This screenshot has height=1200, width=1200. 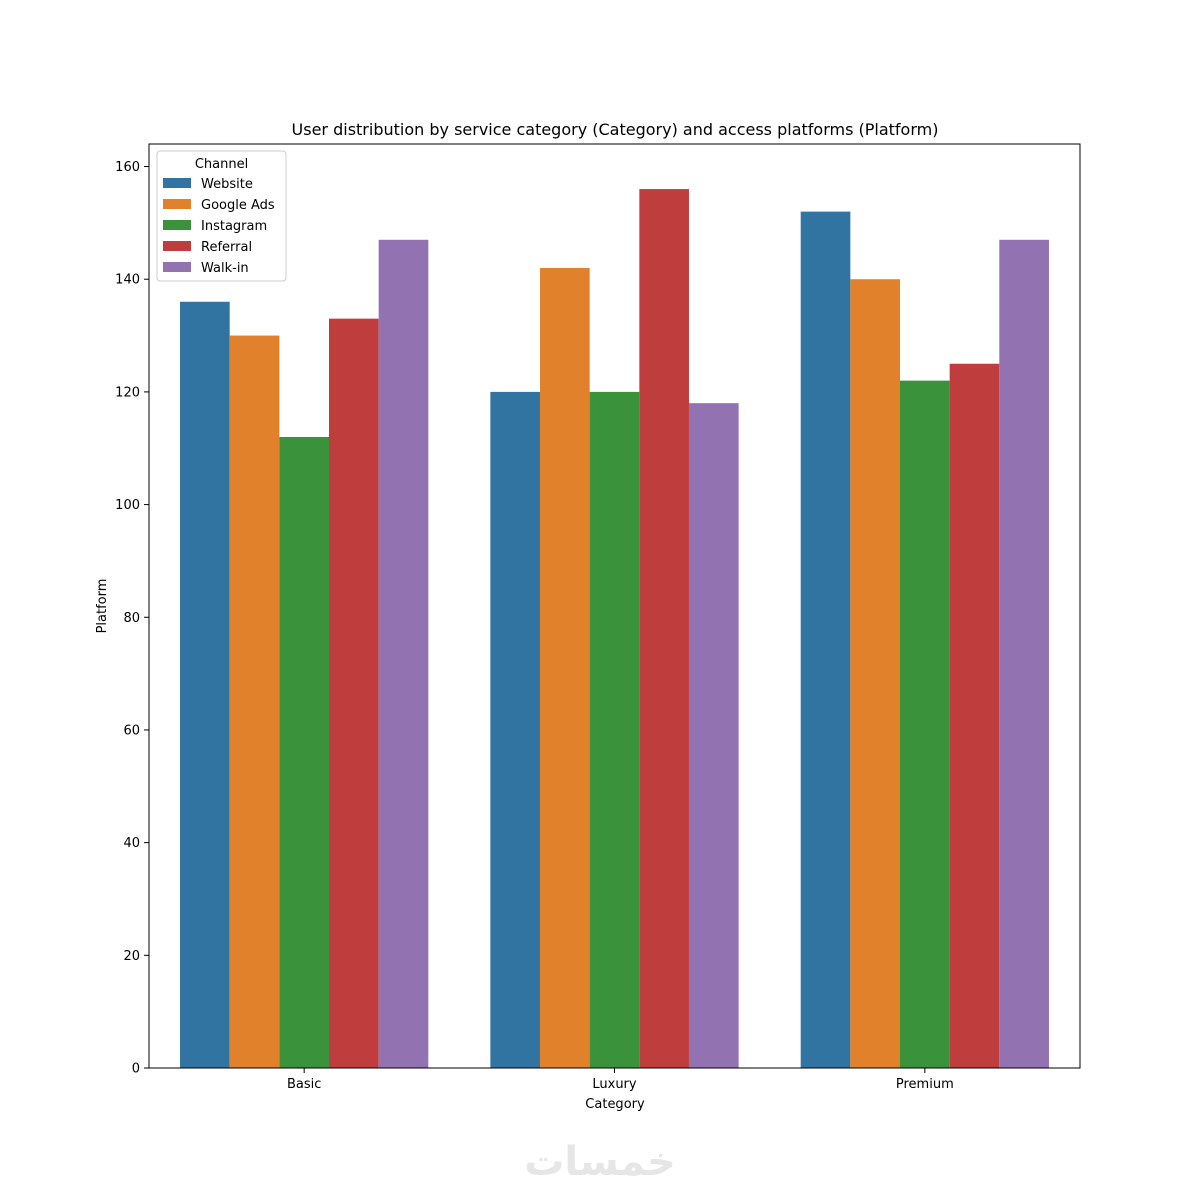 What do you see at coordinates (127, 392) in the screenshot?
I see `y-tick-label: 120` at bounding box center [127, 392].